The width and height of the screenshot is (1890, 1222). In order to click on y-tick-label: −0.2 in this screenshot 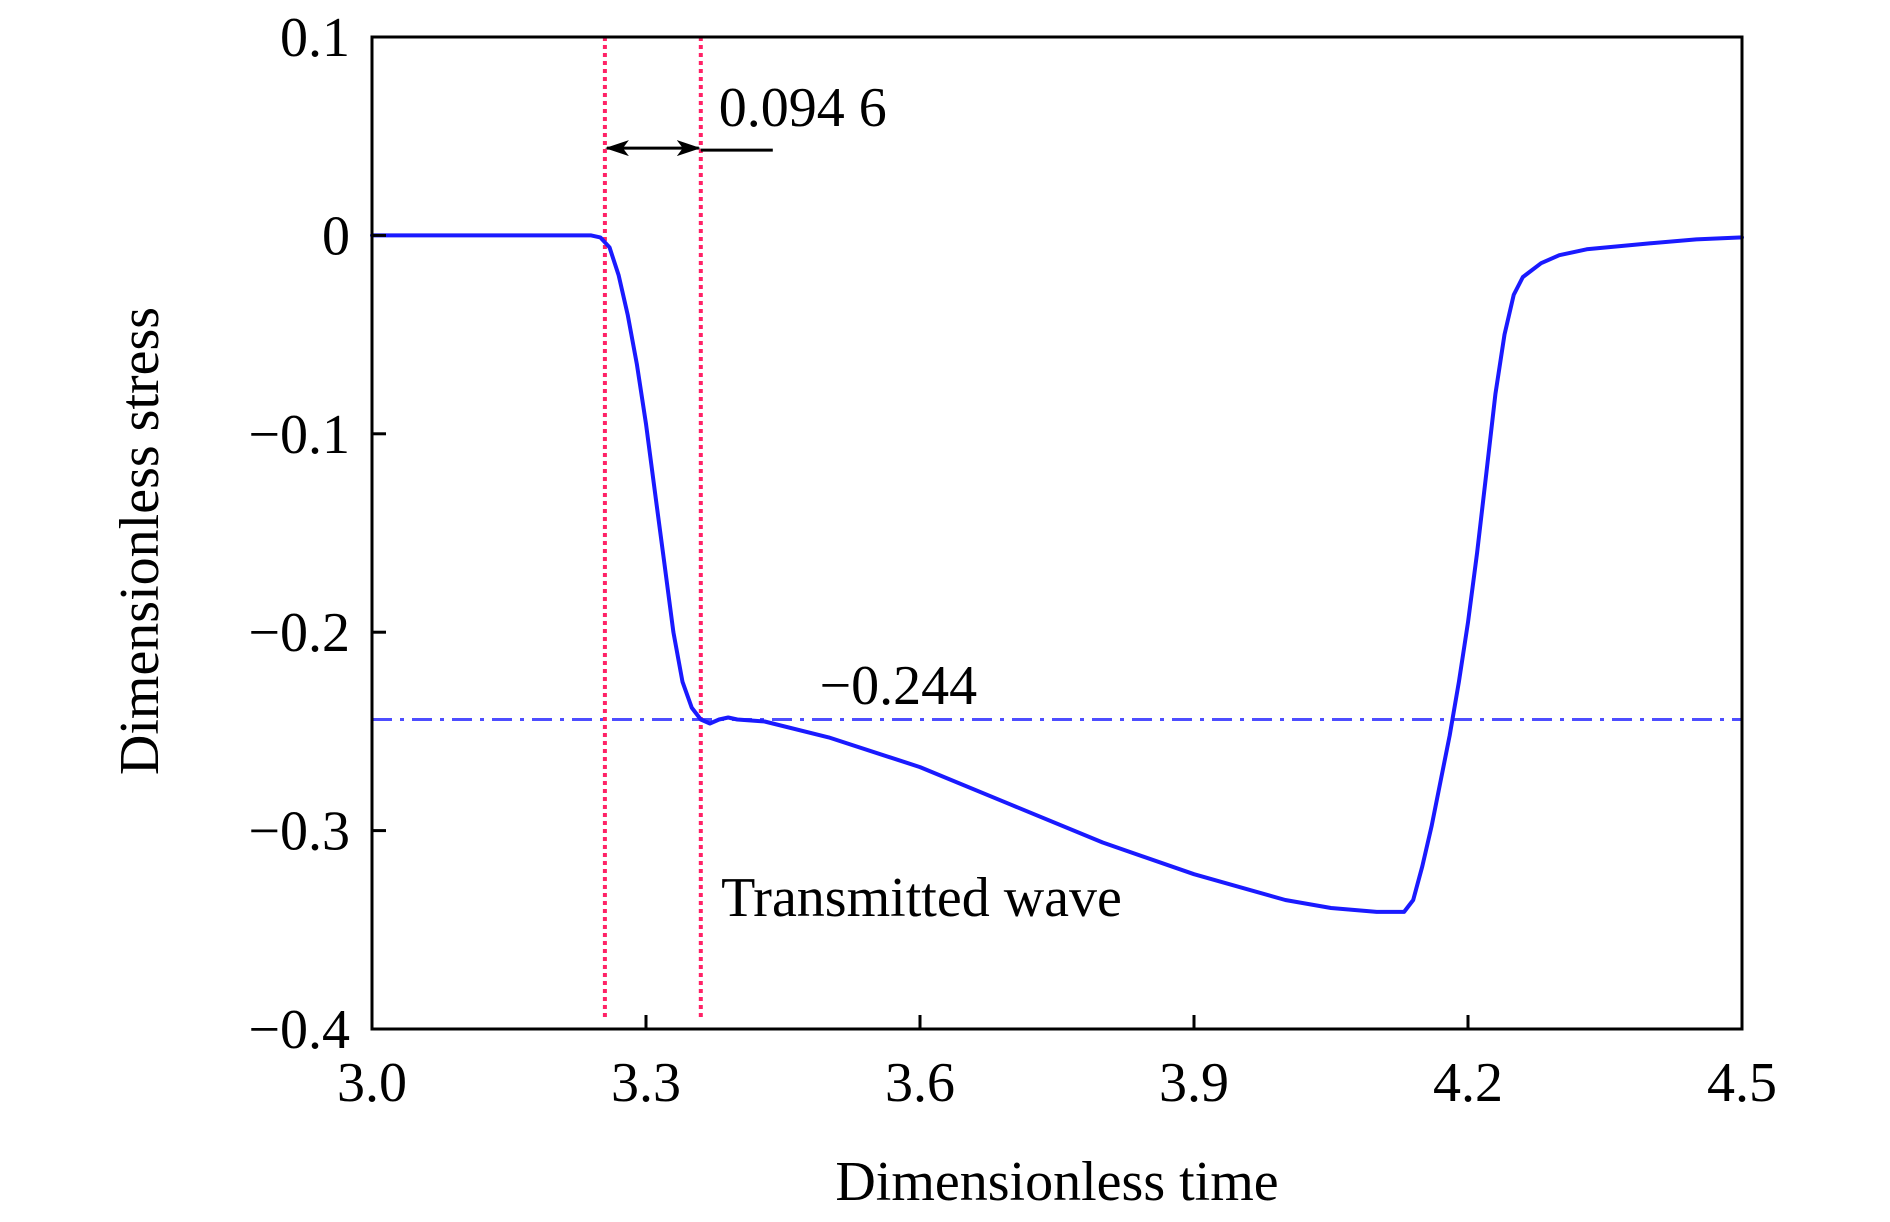, I will do `click(299, 633)`.